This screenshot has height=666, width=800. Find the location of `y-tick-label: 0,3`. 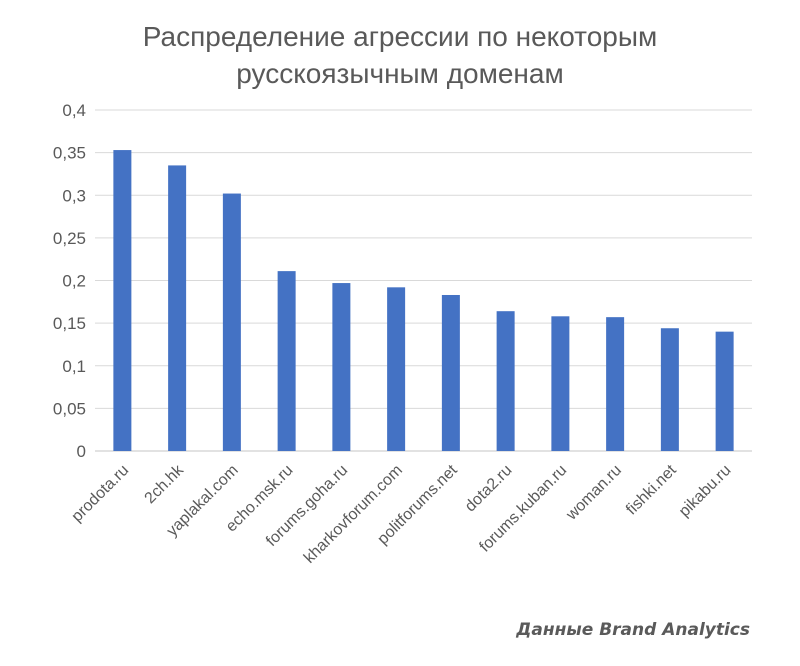

y-tick-label: 0,3 is located at coordinates (74, 195).